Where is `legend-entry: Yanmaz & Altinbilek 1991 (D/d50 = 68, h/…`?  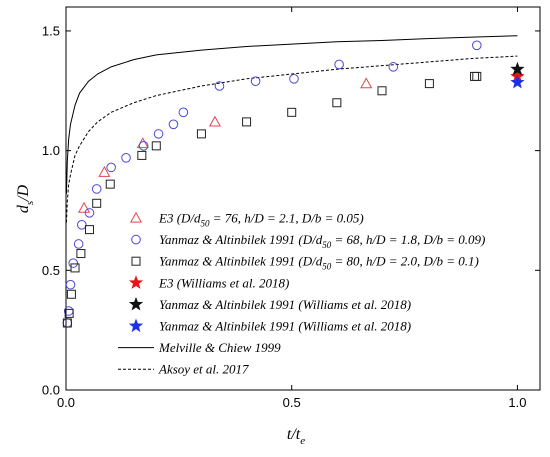 legend-entry: Yanmaz & Altinbilek 1991 (D/d50 = 68, h/… is located at coordinates (322, 241).